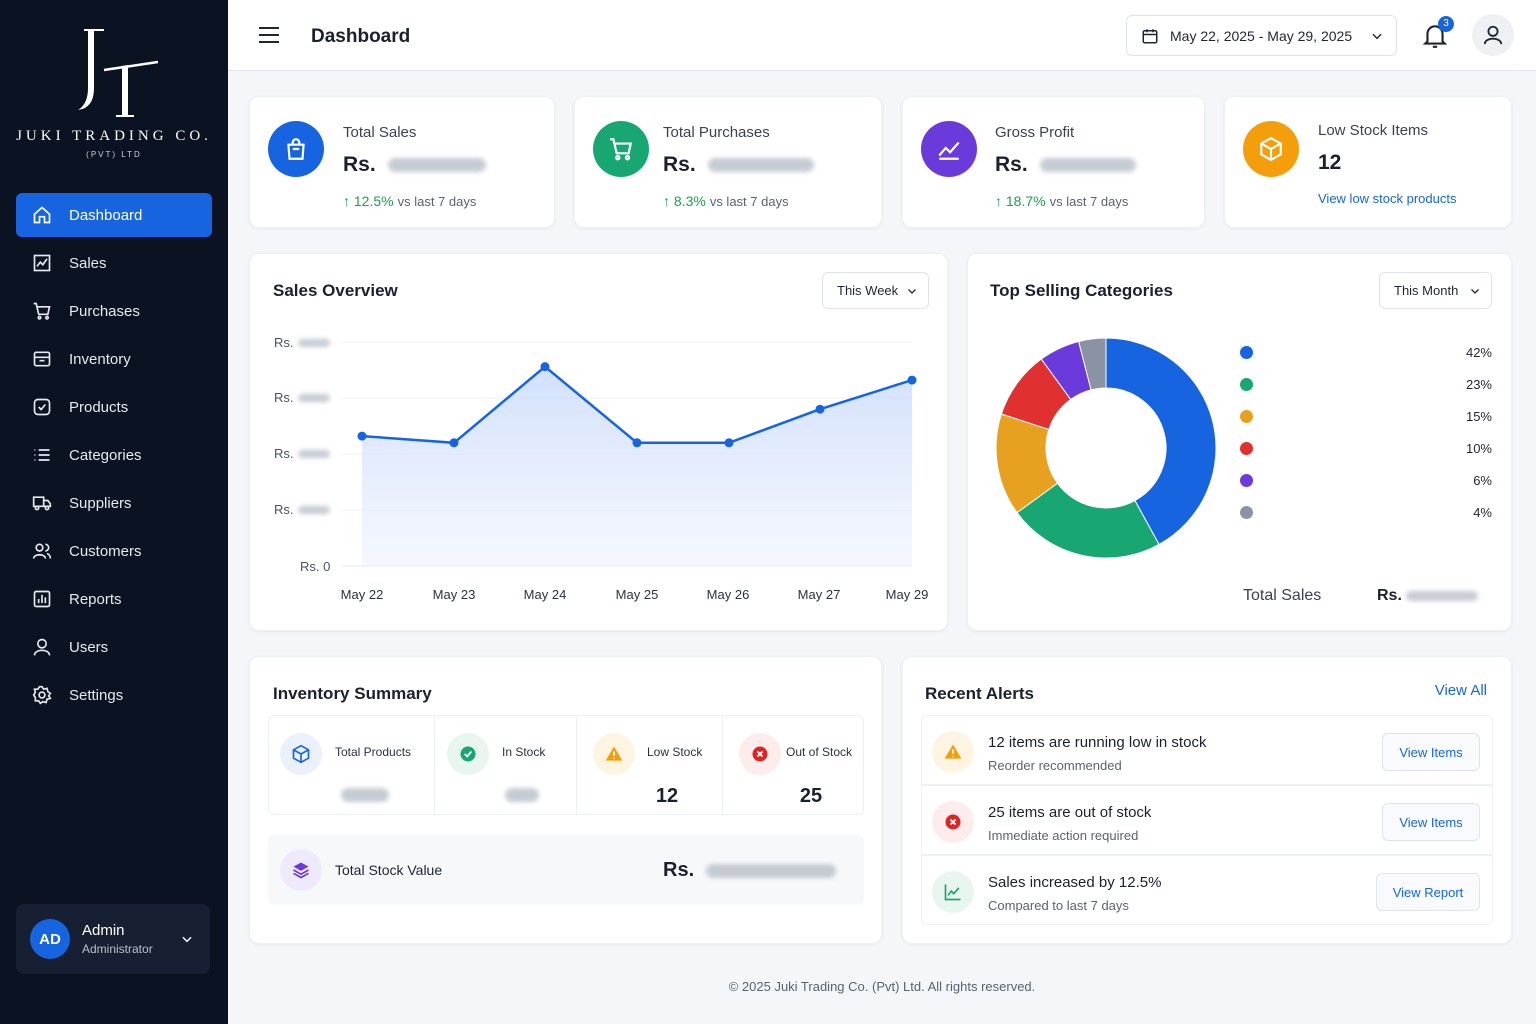  I want to click on view-report-button: View Report, so click(1428, 892).